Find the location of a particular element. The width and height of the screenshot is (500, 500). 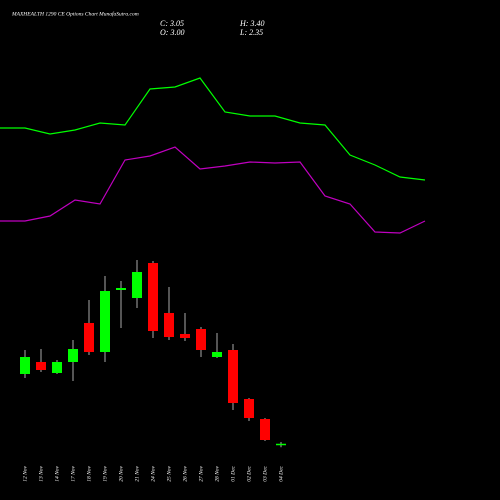

x-tick-label: 27 Nov is located at coordinates (201, 473).